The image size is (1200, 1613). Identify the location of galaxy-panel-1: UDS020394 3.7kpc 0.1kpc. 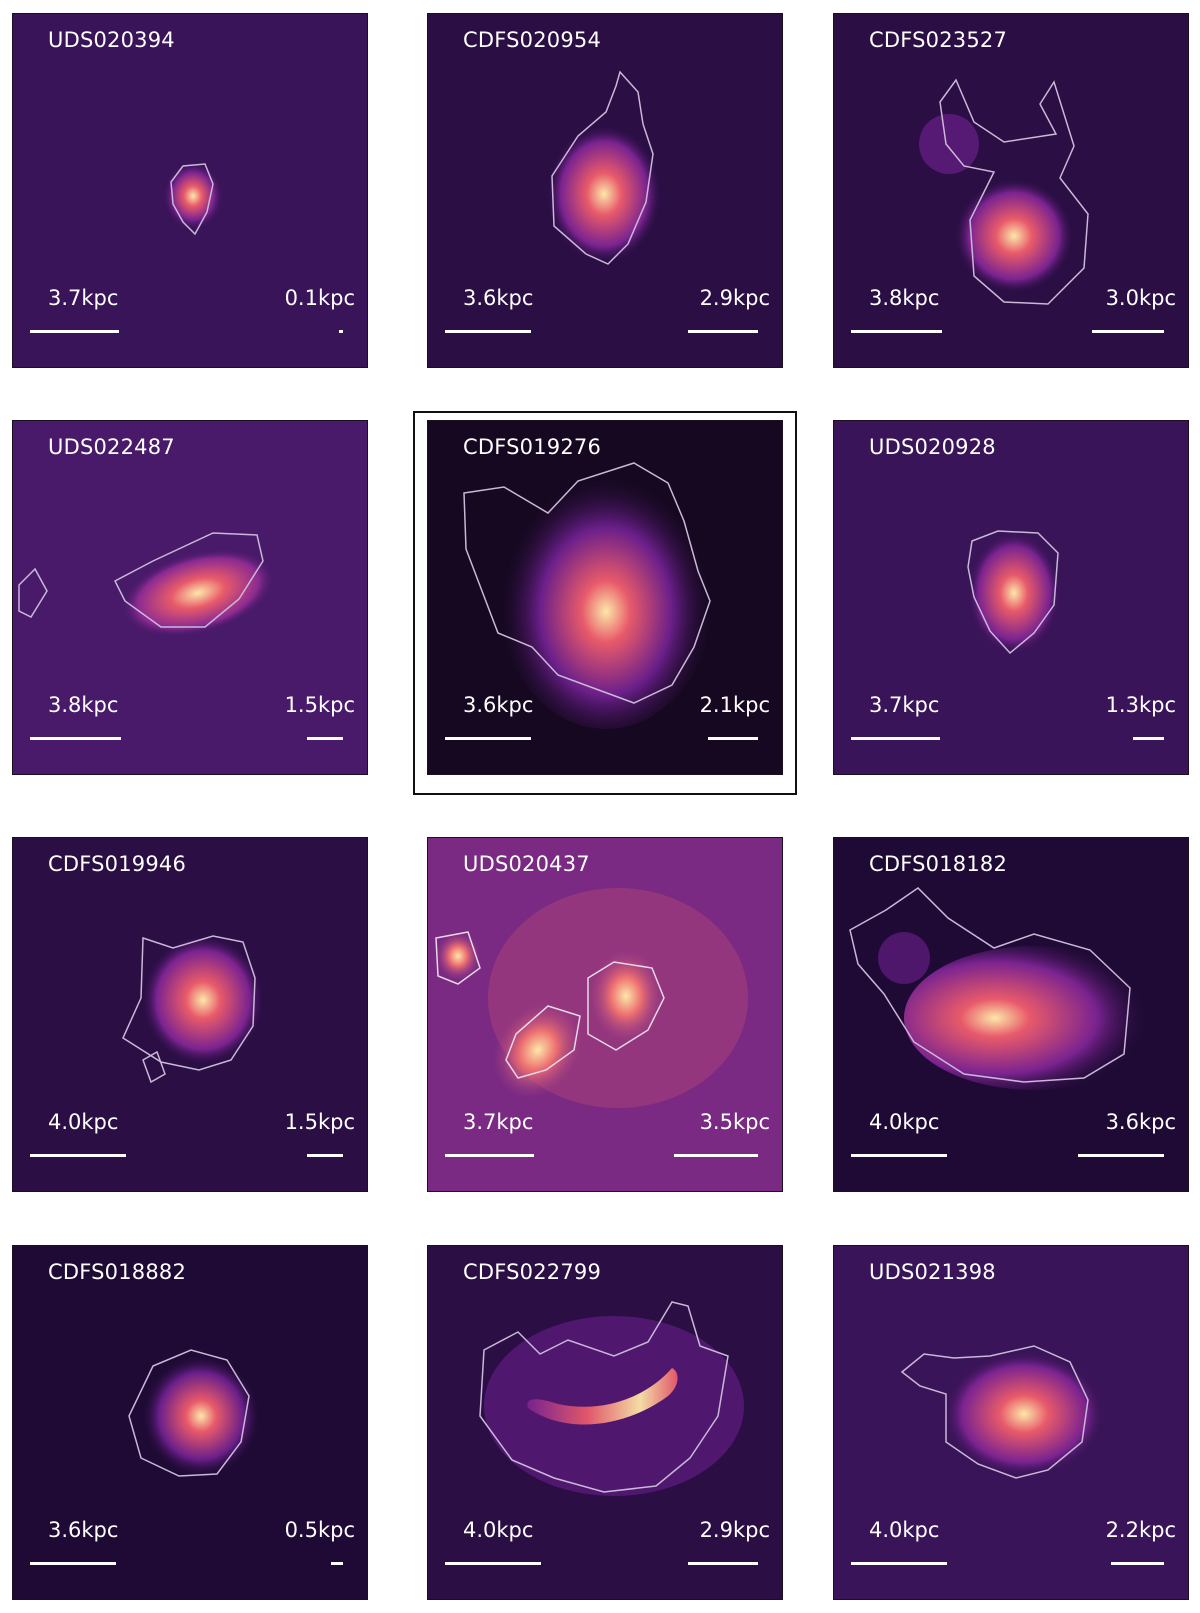
(190, 190).